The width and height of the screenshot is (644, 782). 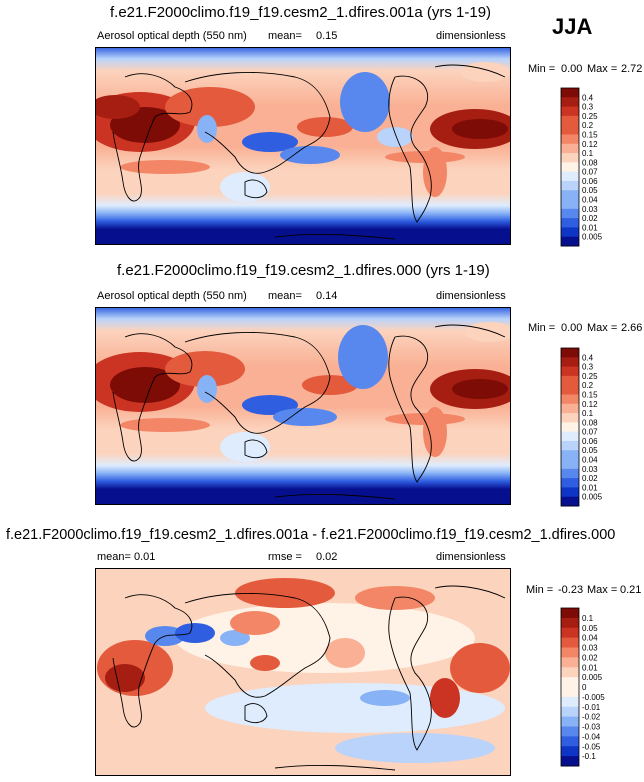 What do you see at coordinates (471, 296) in the screenshot?
I see `panel2-units: dimensionless` at bounding box center [471, 296].